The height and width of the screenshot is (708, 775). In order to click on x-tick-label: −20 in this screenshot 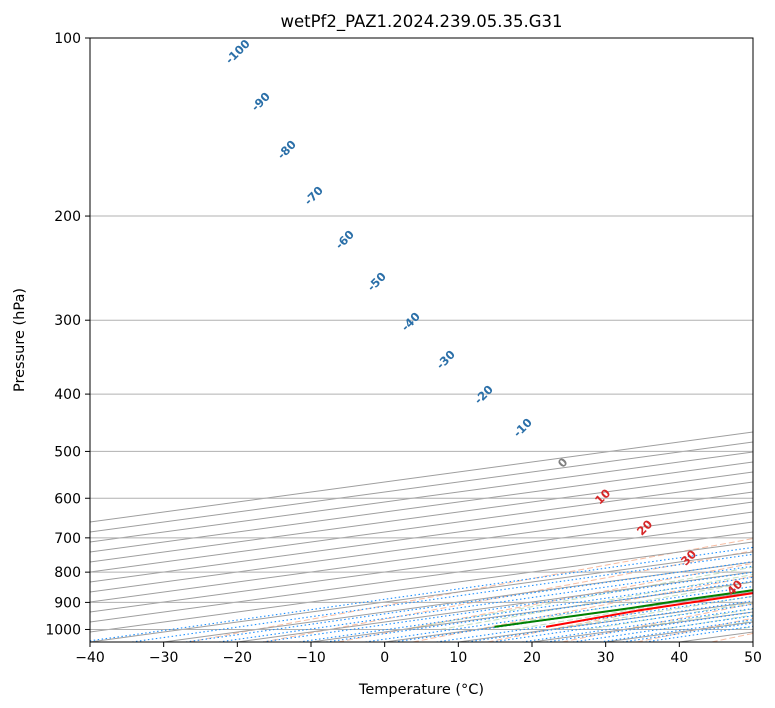, I will do `click(238, 658)`.